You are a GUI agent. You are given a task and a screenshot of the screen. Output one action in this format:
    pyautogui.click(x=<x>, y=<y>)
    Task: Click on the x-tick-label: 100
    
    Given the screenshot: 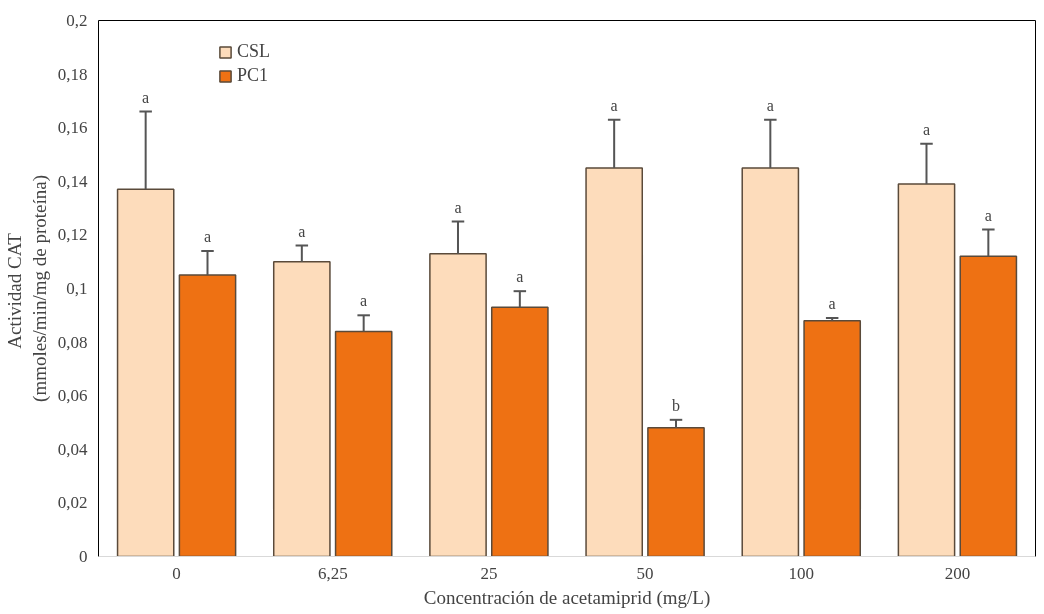 What is the action you would take?
    pyautogui.click(x=801, y=573)
    